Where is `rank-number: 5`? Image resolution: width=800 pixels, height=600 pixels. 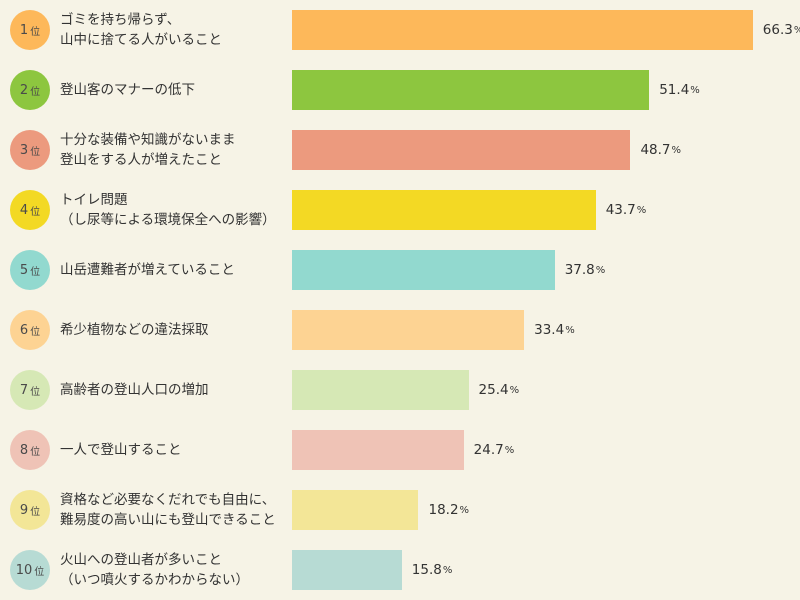
rank-number: 5 is located at coordinates (24, 270).